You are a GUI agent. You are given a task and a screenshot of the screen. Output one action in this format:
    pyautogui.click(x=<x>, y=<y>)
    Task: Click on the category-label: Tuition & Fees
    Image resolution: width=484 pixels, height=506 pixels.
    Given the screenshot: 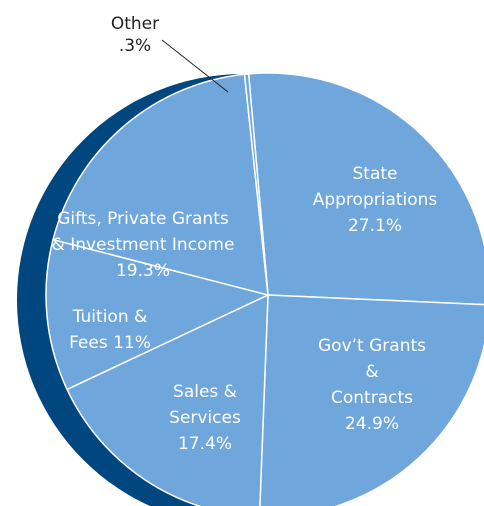 What is the action you would take?
    pyautogui.click(x=108, y=330)
    